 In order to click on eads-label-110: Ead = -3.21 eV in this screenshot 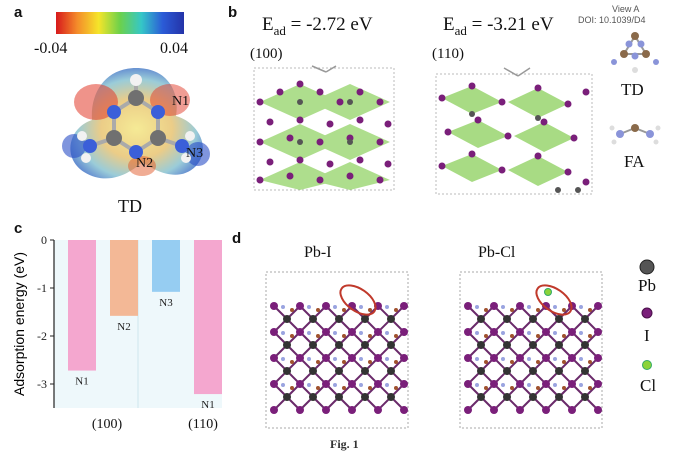, I will do `click(498, 26)`.